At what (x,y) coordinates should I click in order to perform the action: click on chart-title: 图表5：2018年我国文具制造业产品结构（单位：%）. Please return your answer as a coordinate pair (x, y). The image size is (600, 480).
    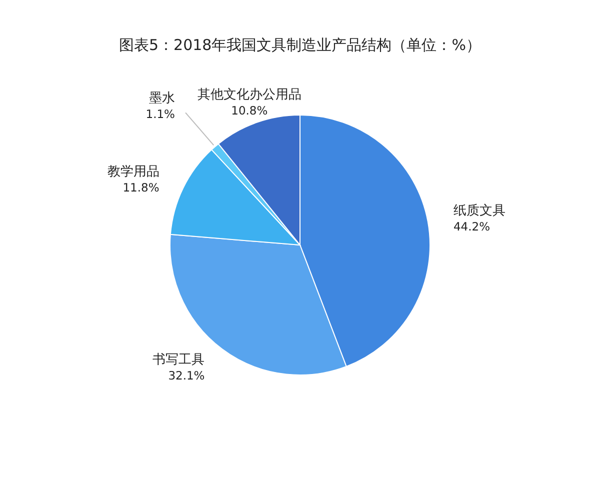
    Looking at the image, I should click on (300, 45).